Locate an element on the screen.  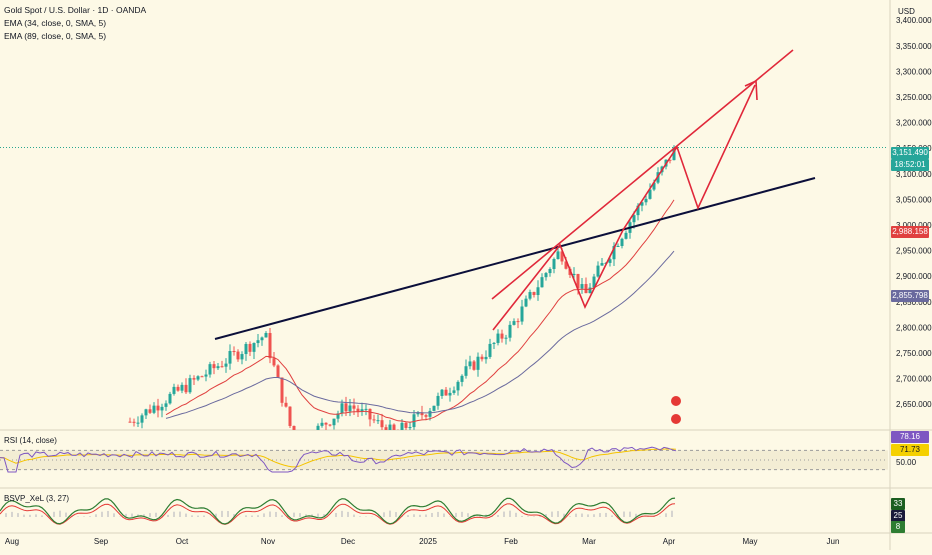
rsi-label: RSI (14, close) is located at coordinates (30, 440).